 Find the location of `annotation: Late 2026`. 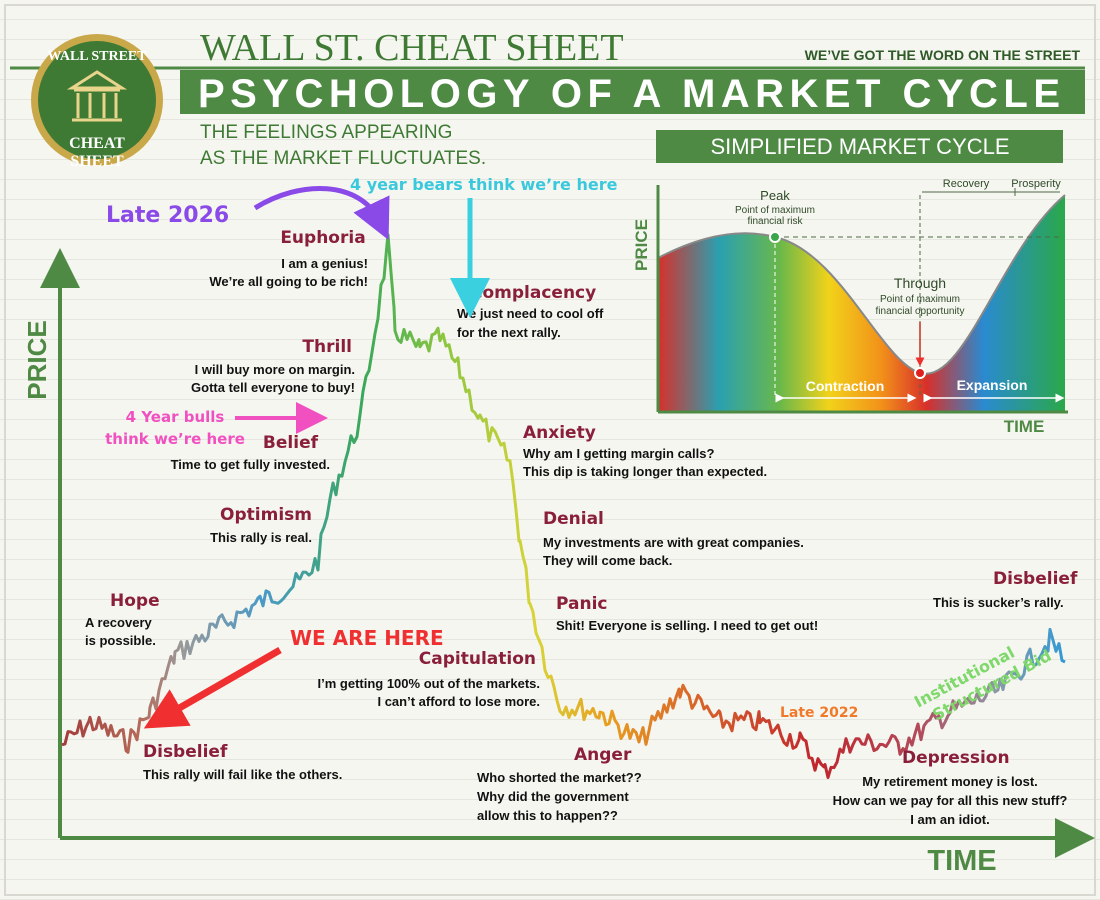

annotation: Late 2026 is located at coordinates (167, 215).